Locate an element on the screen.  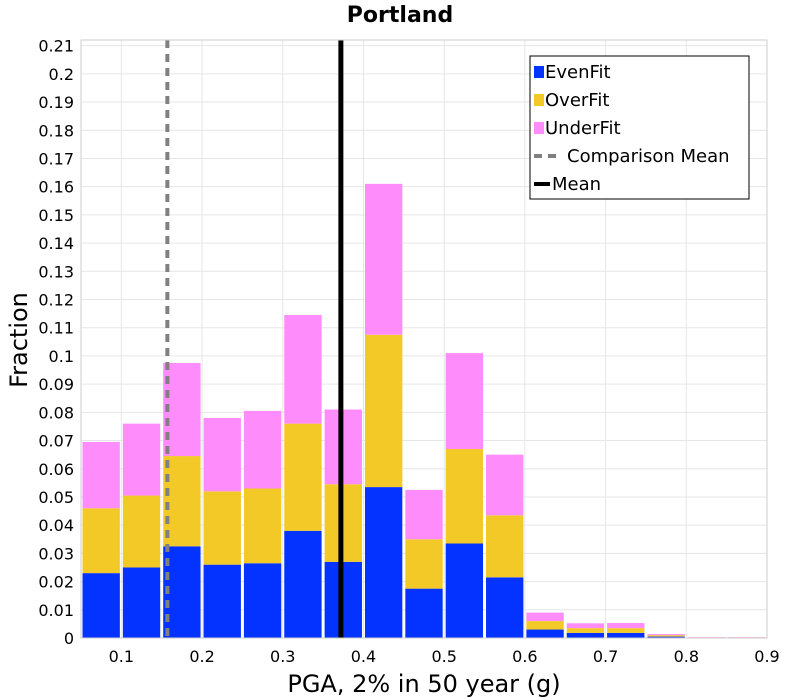
y-axis-title: Fraction is located at coordinates (19, 340).